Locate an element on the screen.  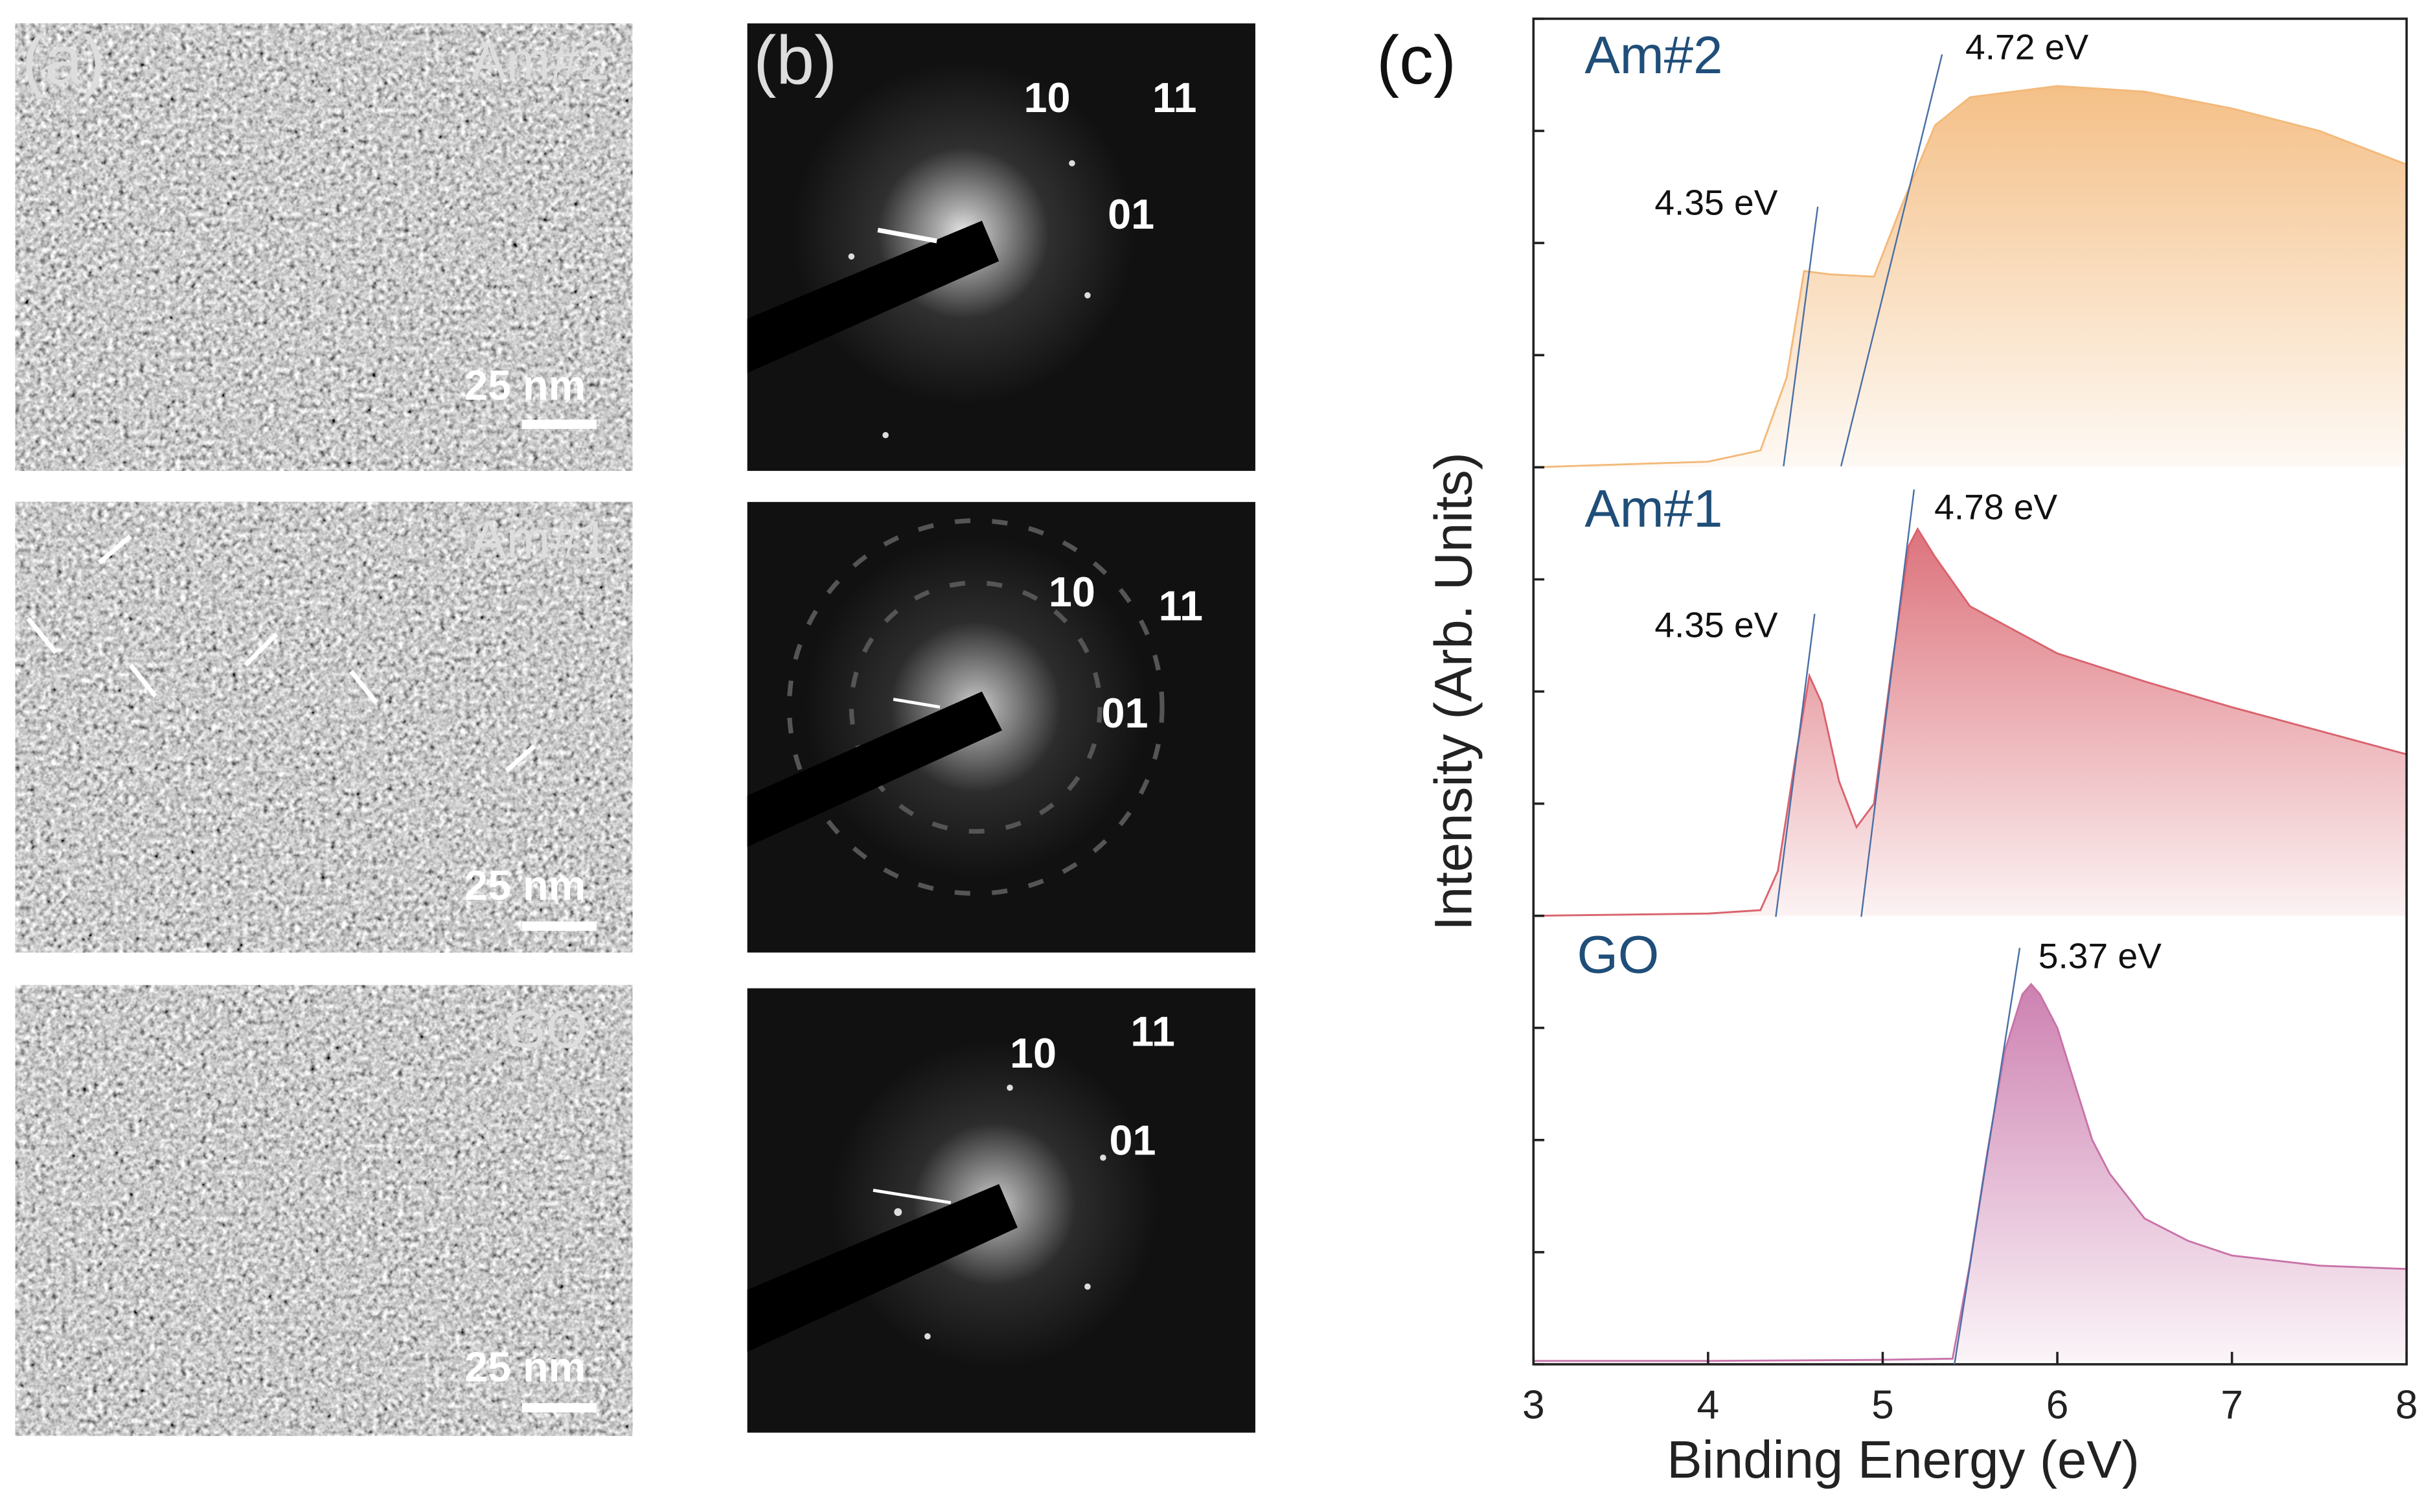
x-tick-label: 5 is located at coordinates (1883, 1405).